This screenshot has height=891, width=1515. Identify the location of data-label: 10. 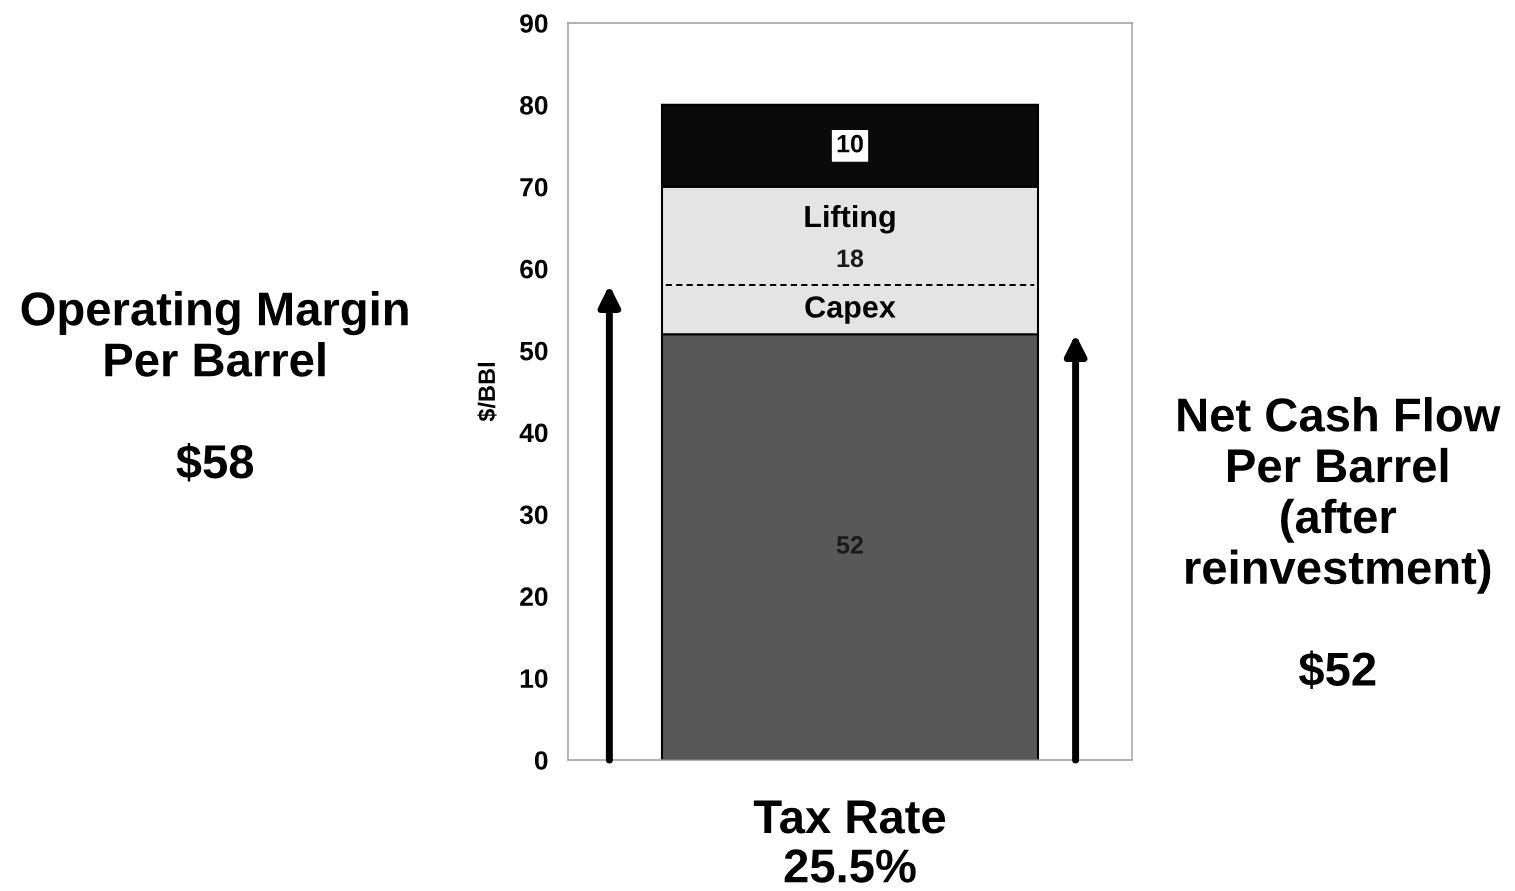
(850, 143).